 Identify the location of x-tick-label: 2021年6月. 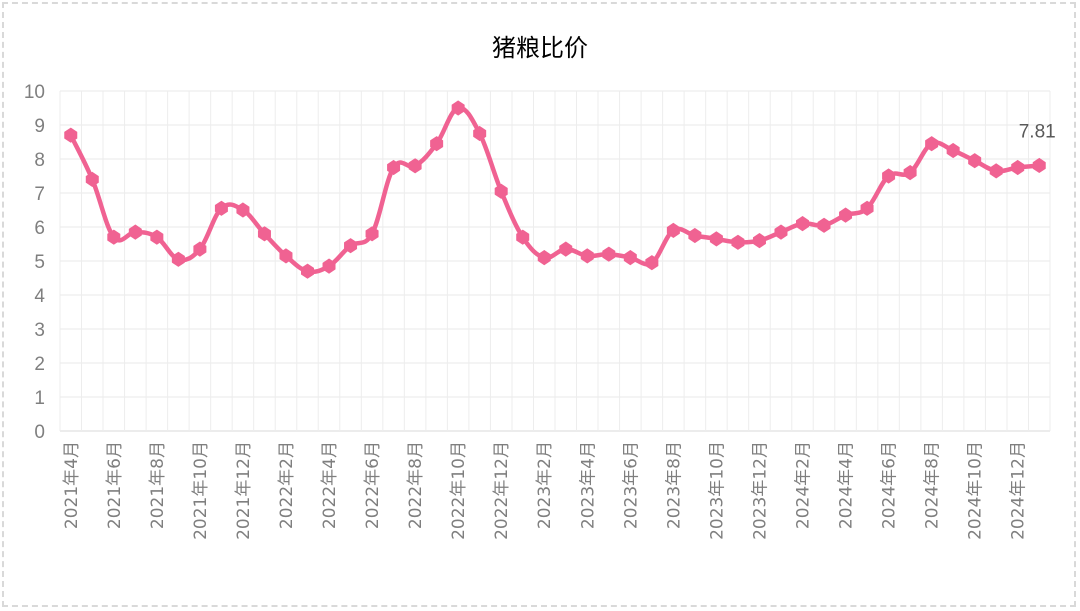
(115, 485).